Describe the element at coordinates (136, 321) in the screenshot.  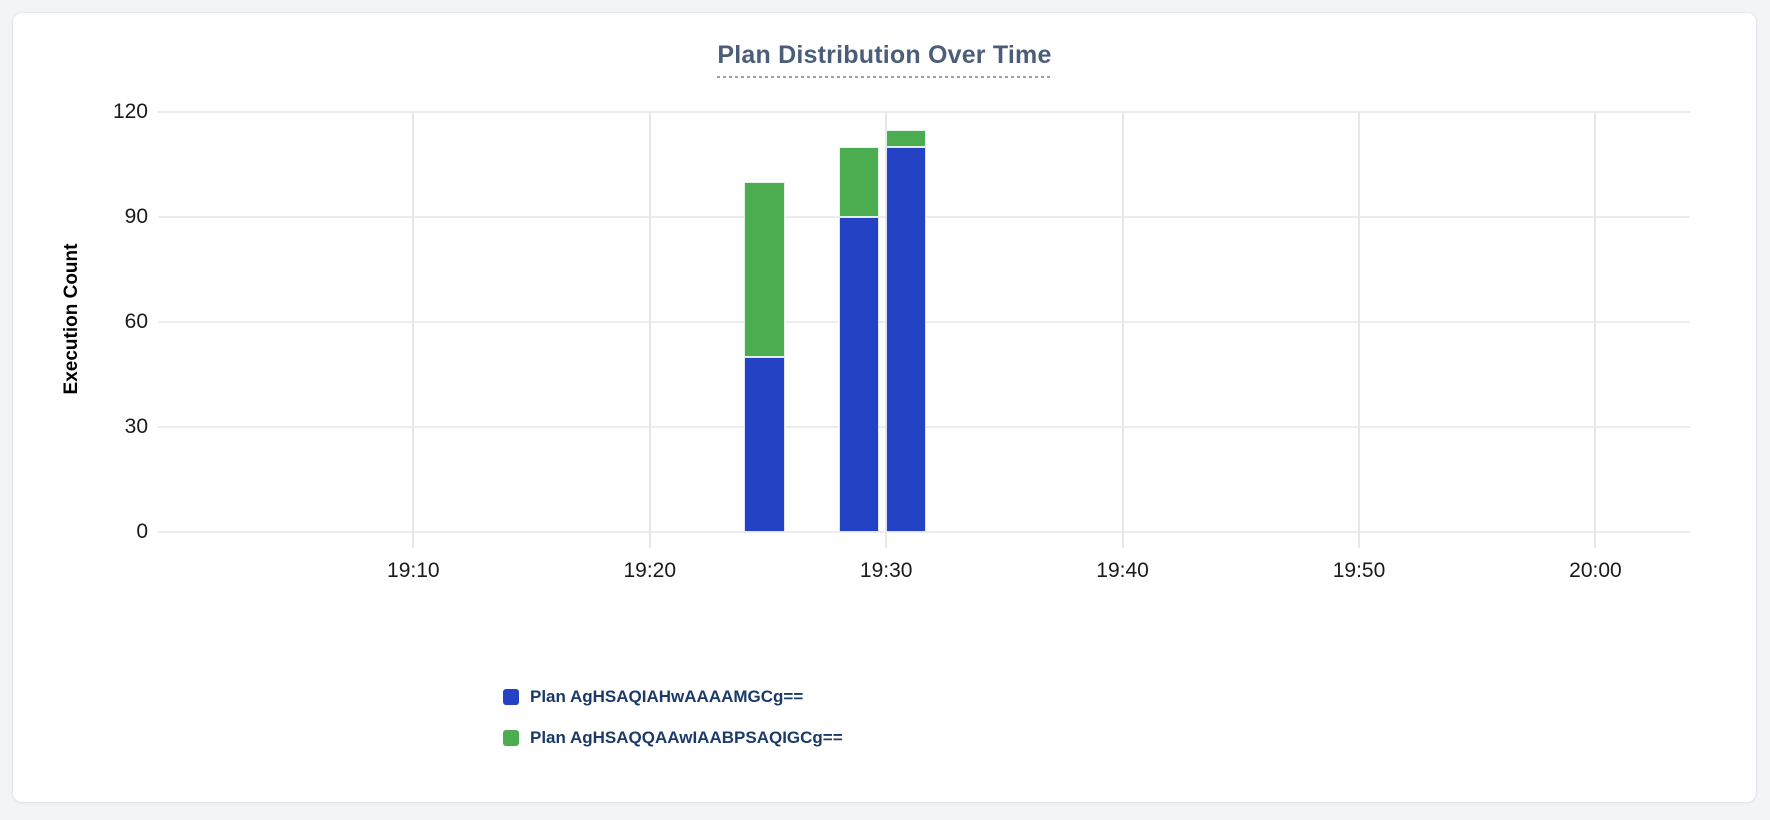
I see `y-axis-tick-label: 60` at that location.